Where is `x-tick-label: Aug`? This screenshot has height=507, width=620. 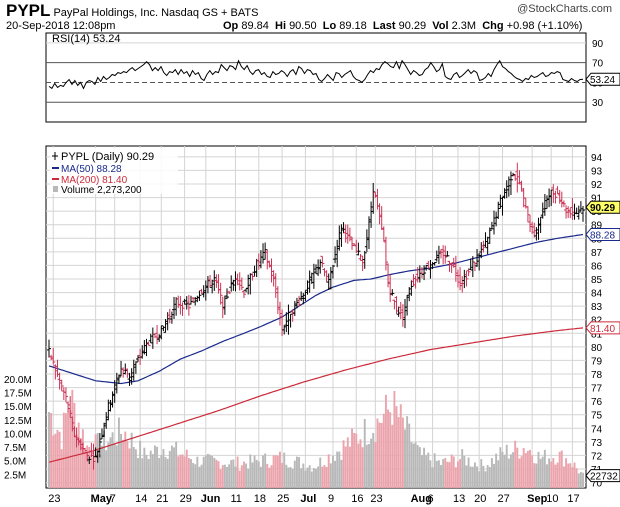
x-tick-label: Aug is located at coordinates (421, 499).